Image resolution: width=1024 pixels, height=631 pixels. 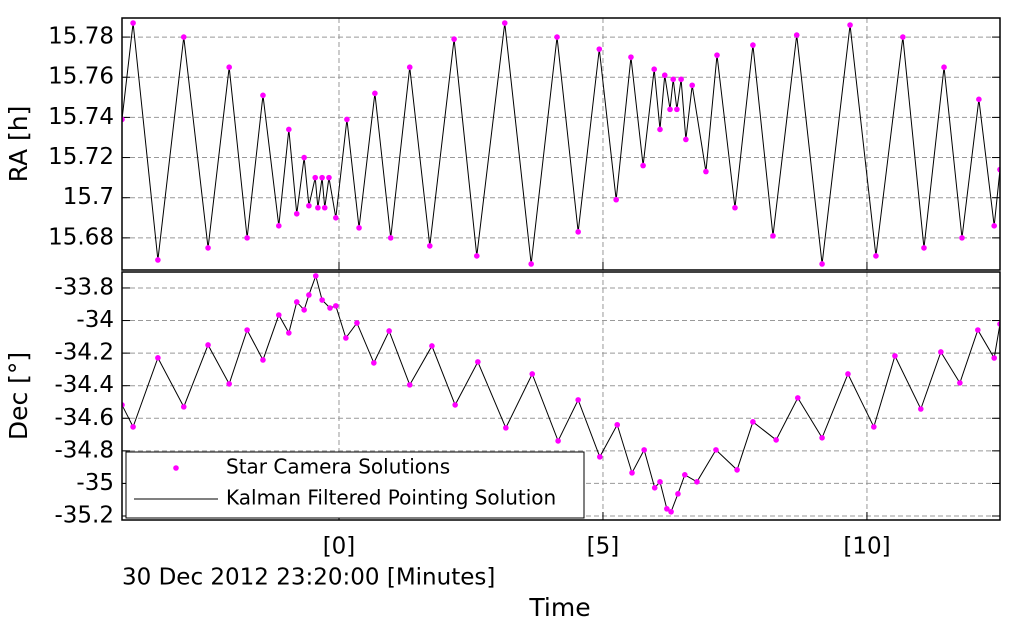 What do you see at coordinates (81, 117) in the screenshot?
I see `y-tick-label: 15.74` at bounding box center [81, 117].